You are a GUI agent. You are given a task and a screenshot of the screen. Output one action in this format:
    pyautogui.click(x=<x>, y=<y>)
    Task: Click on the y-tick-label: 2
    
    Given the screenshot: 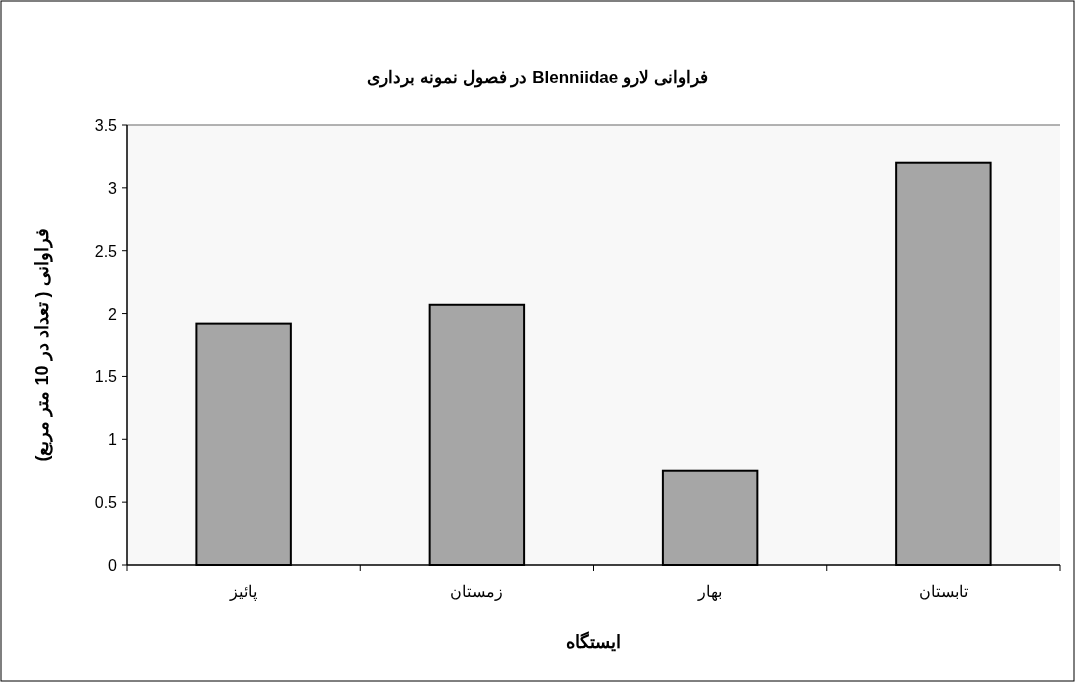 What is the action you would take?
    pyautogui.click(x=113, y=314)
    